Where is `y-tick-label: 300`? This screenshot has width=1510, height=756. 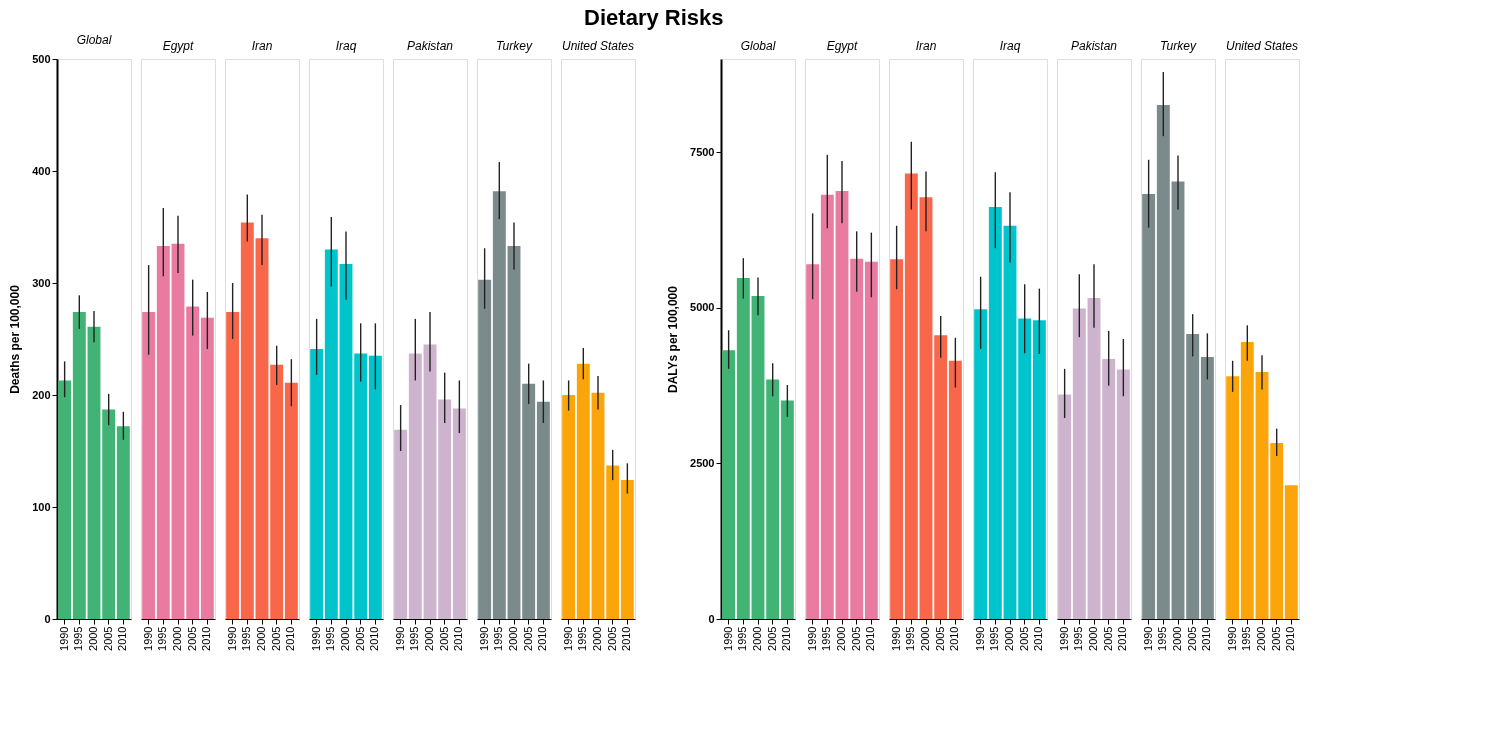 y-tick-label: 300 is located at coordinates (41, 282).